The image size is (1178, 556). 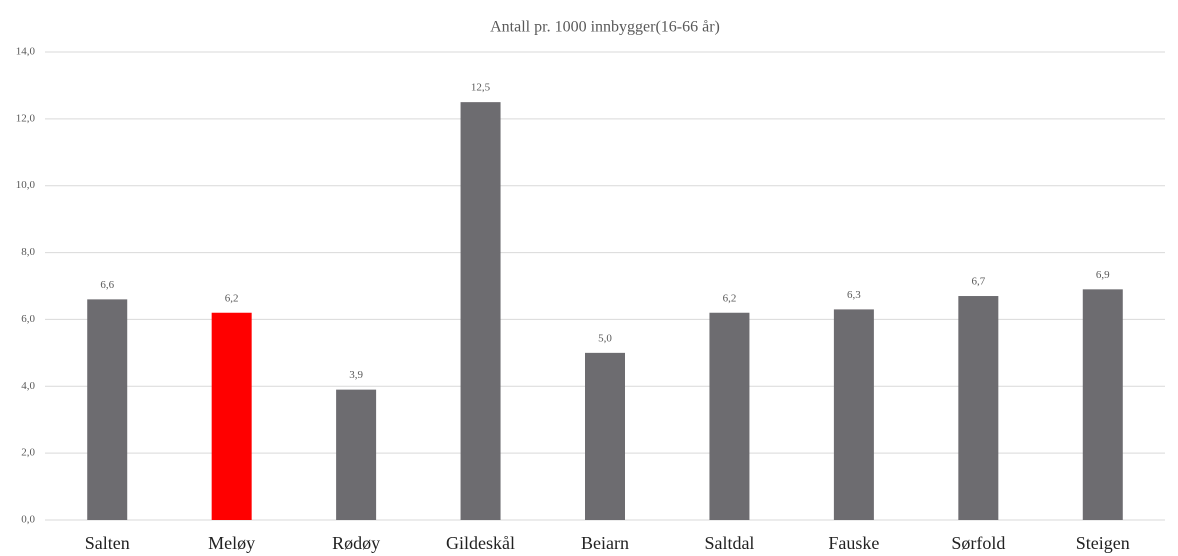 What do you see at coordinates (853, 543) in the screenshot?
I see `x-tick-label: Fauske` at bounding box center [853, 543].